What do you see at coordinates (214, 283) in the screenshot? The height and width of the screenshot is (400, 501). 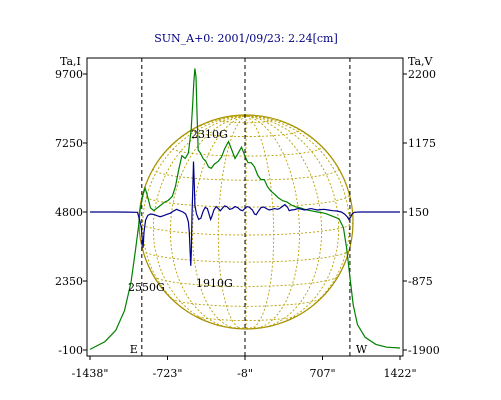 I see `annotation-1910g: 1910G` at bounding box center [214, 283].